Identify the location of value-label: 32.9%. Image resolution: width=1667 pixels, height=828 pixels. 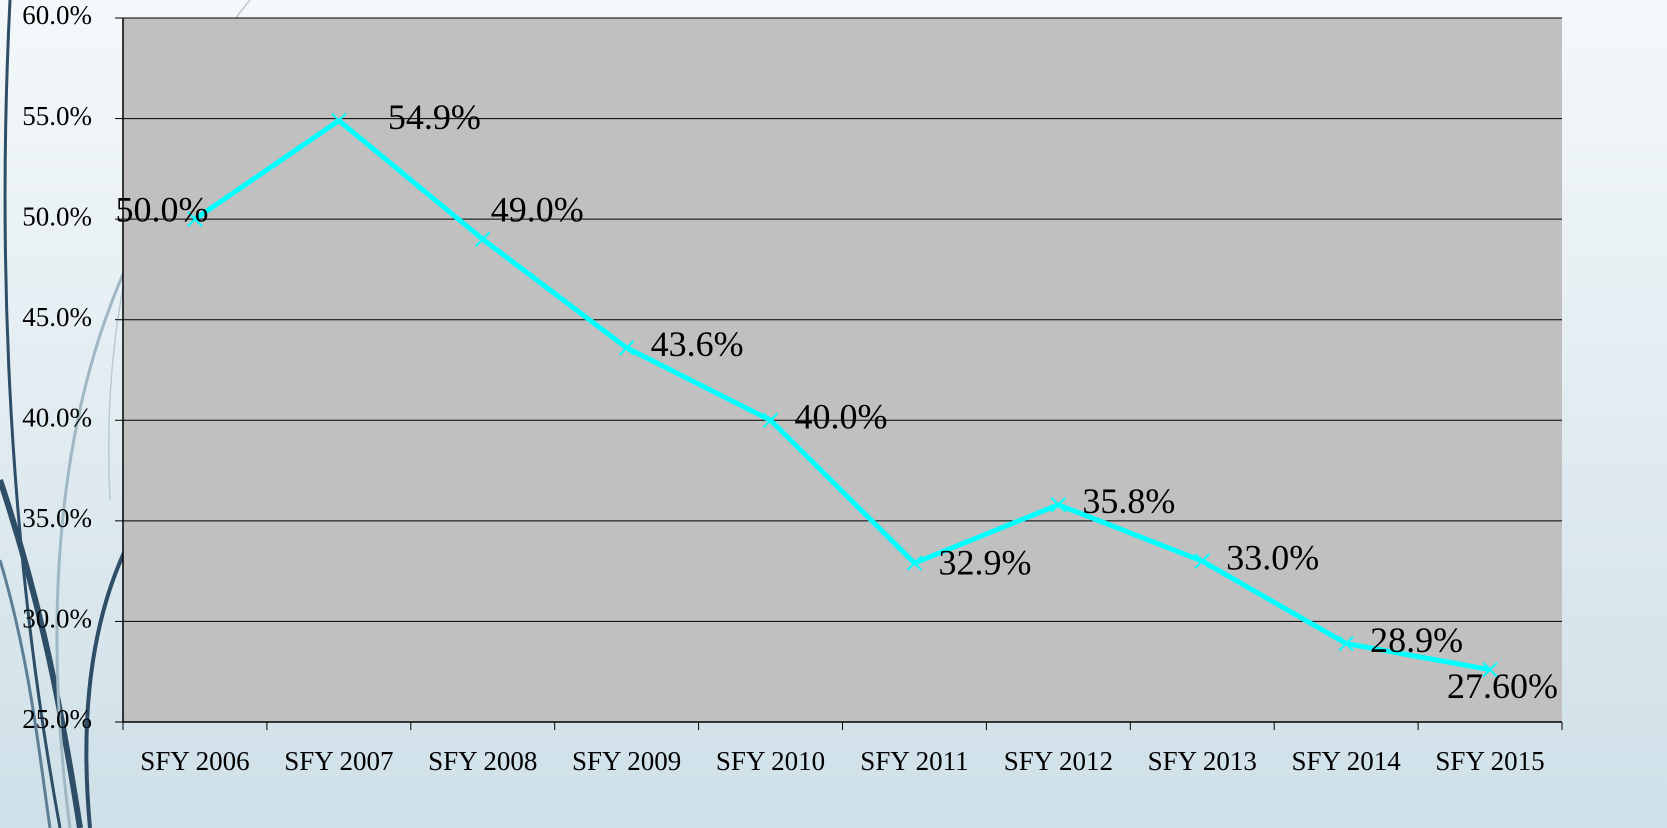
(984, 562).